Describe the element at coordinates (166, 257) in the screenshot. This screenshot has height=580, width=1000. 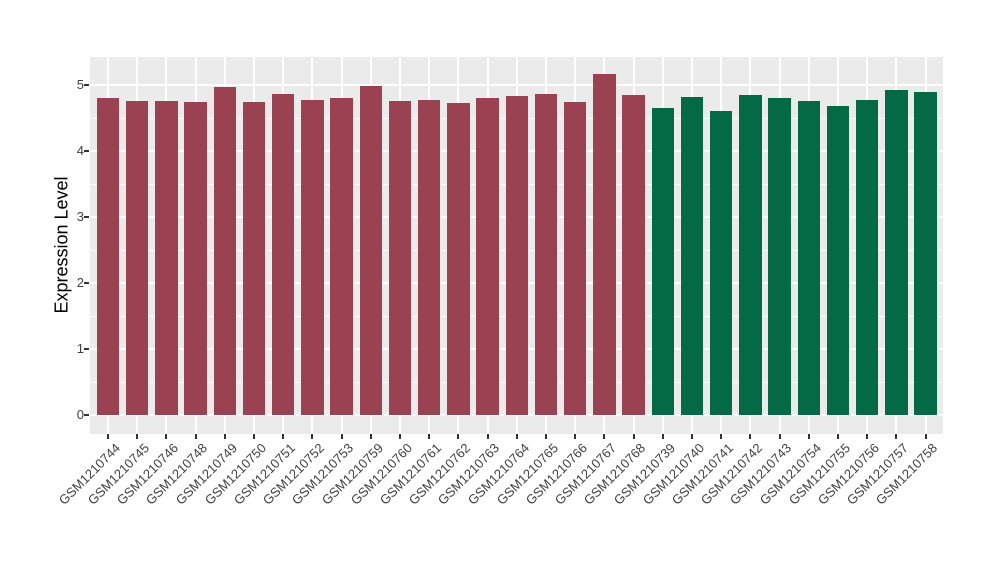
I see `bar-GSM1210746` at that location.